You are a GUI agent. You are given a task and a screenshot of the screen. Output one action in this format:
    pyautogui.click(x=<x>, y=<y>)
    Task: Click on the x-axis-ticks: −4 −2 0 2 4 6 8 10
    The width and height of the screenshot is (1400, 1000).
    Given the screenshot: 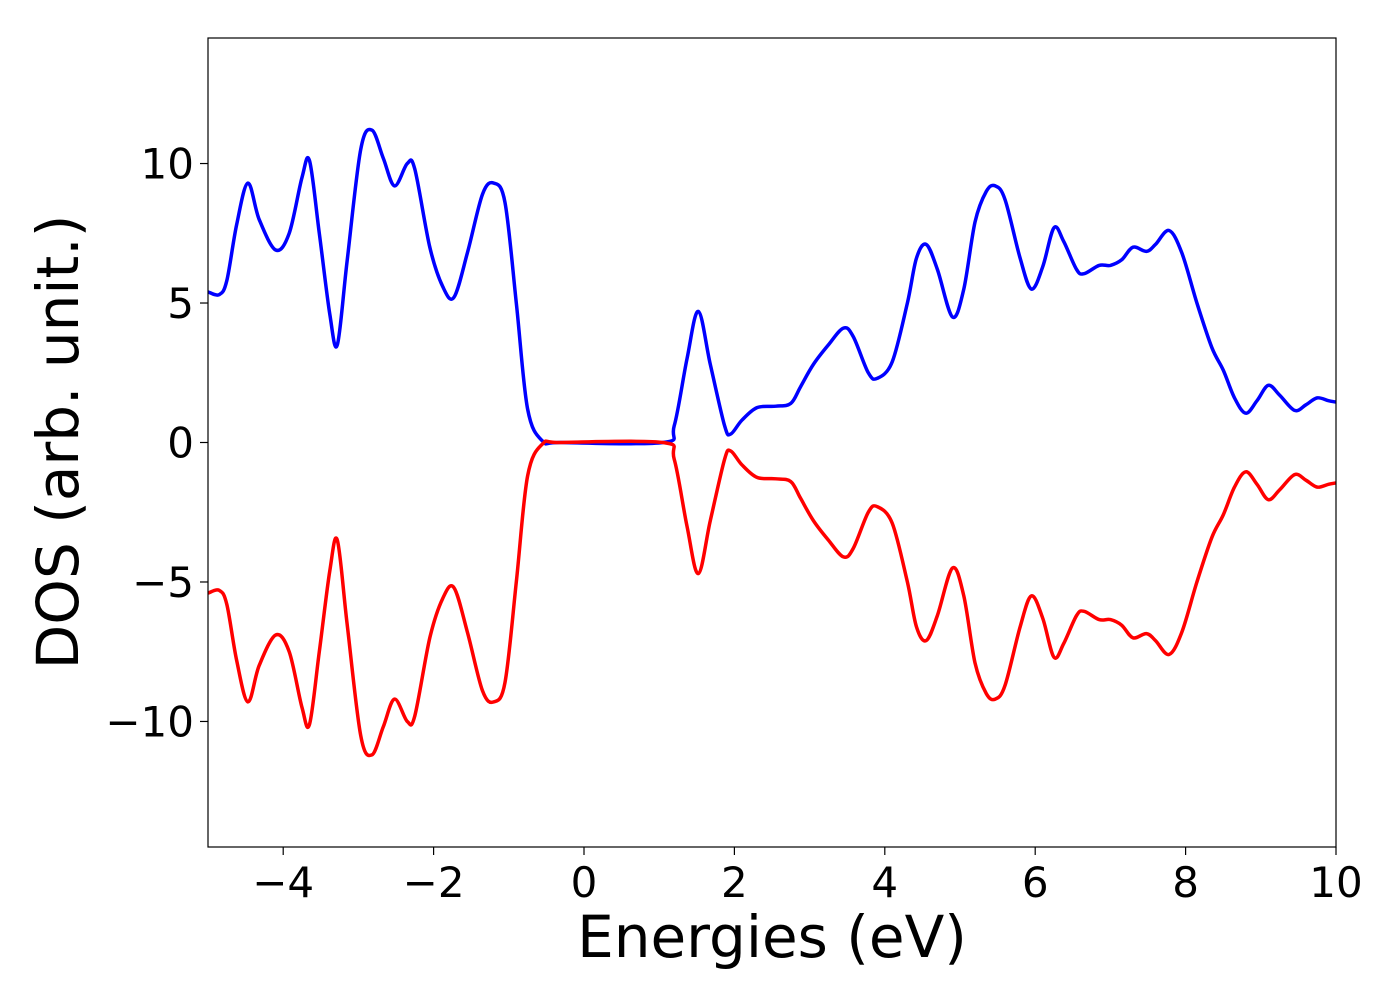 What is the action you would take?
    pyautogui.click(x=807, y=877)
    